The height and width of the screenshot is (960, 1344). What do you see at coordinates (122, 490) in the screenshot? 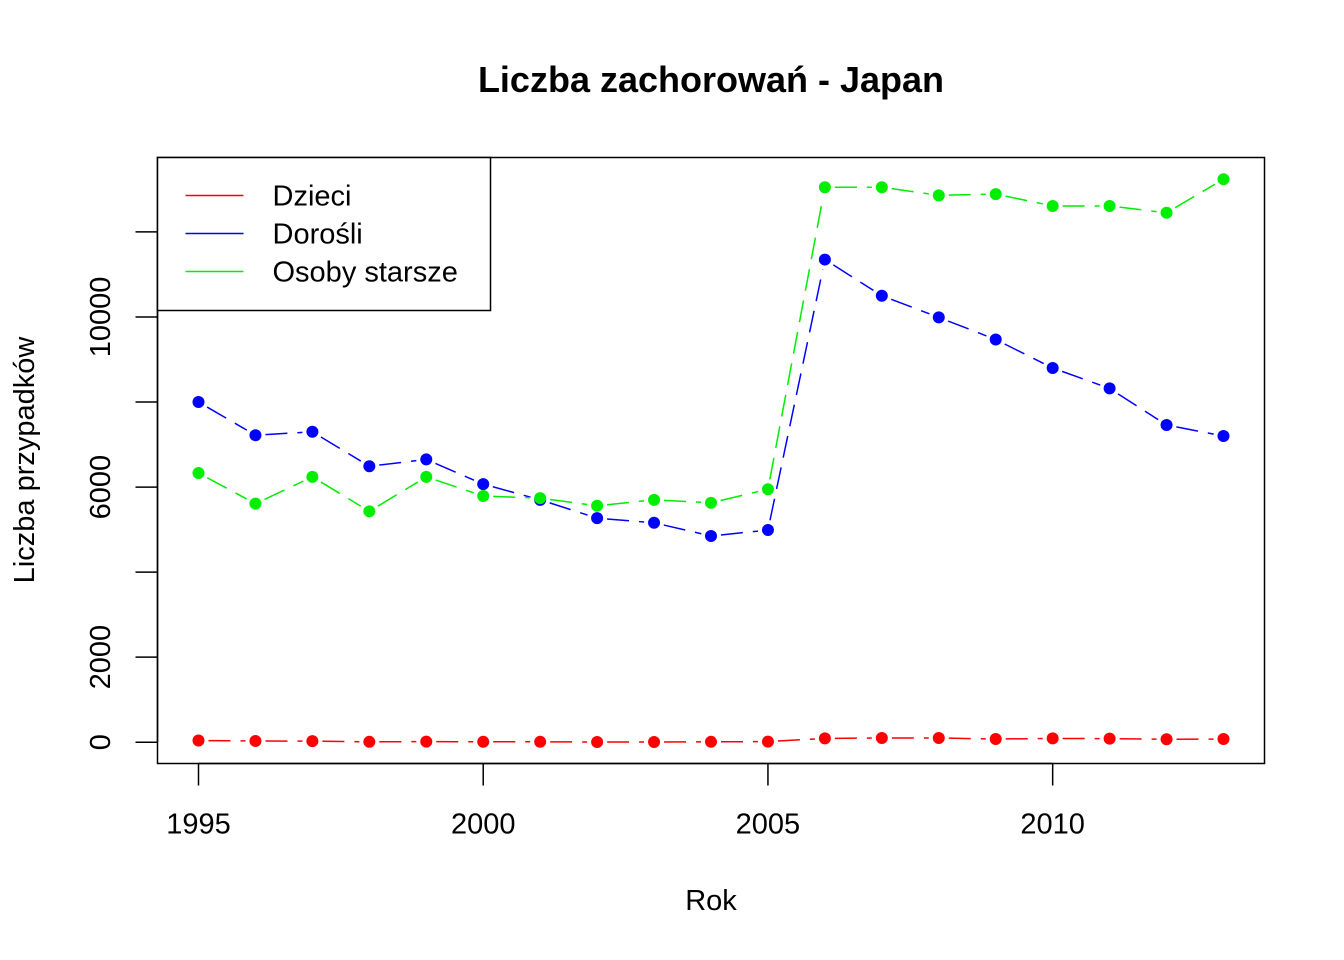
I see `y-axis: 0 2000 6000 10000` at bounding box center [122, 490].